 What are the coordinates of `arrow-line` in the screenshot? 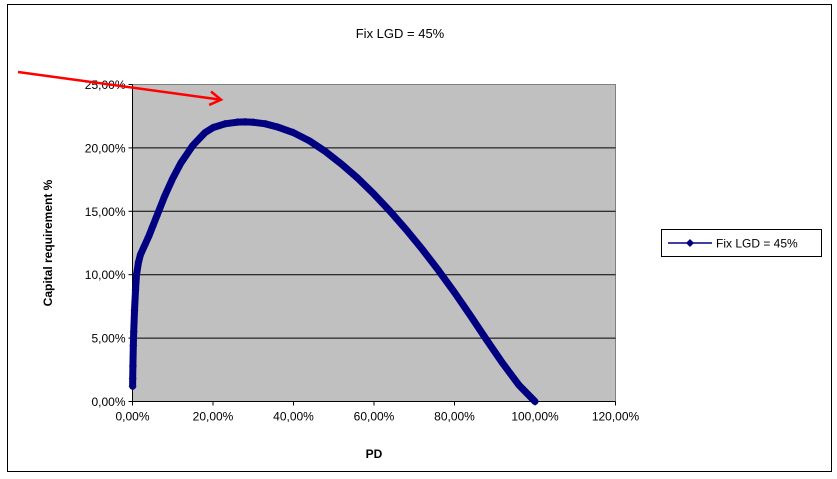 It's located at (119, 85).